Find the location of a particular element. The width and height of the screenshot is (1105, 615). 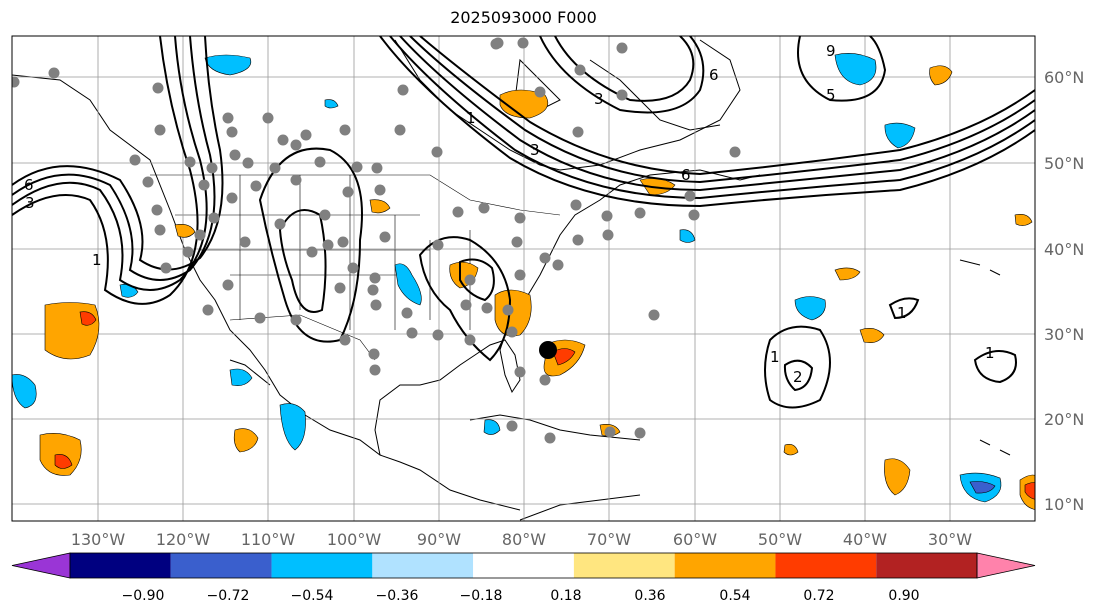

colorbar-tick-label: −0.54 is located at coordinates (312, 596).